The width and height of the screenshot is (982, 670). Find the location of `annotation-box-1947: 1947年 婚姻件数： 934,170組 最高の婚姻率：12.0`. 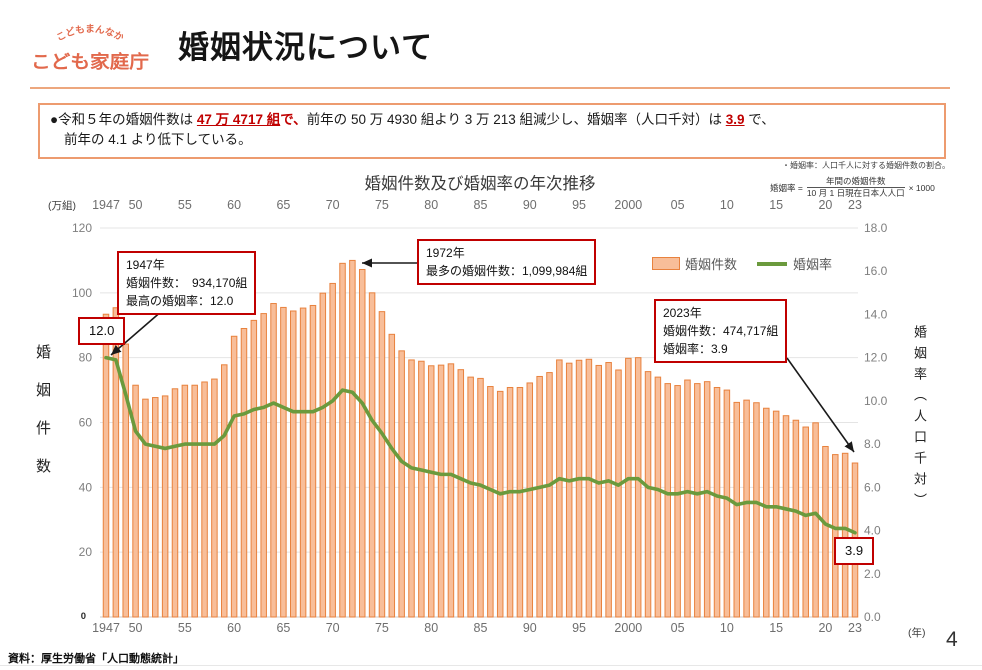

annotation-box-1947: 1947年 婚姻件数： 934,170組 最高の婚姻率：12.0 is located at coordinates (187, 283).